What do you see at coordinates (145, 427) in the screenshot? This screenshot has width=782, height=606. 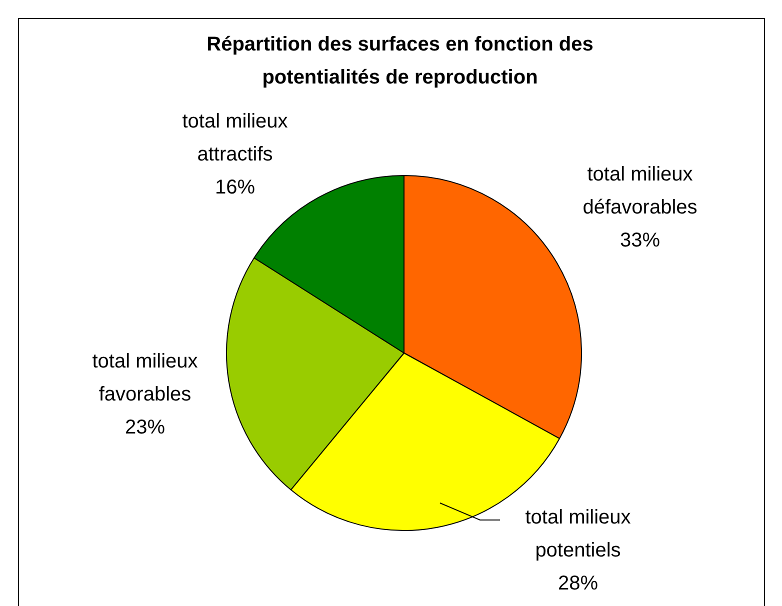 I see `data-label: 23%` at bounding box center [145, 427].